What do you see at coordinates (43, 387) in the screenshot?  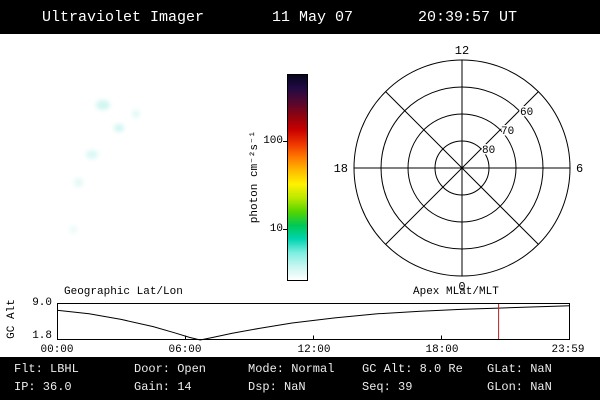 I see `status-ip: IP: 36.0` at bounding box center [43, 387].